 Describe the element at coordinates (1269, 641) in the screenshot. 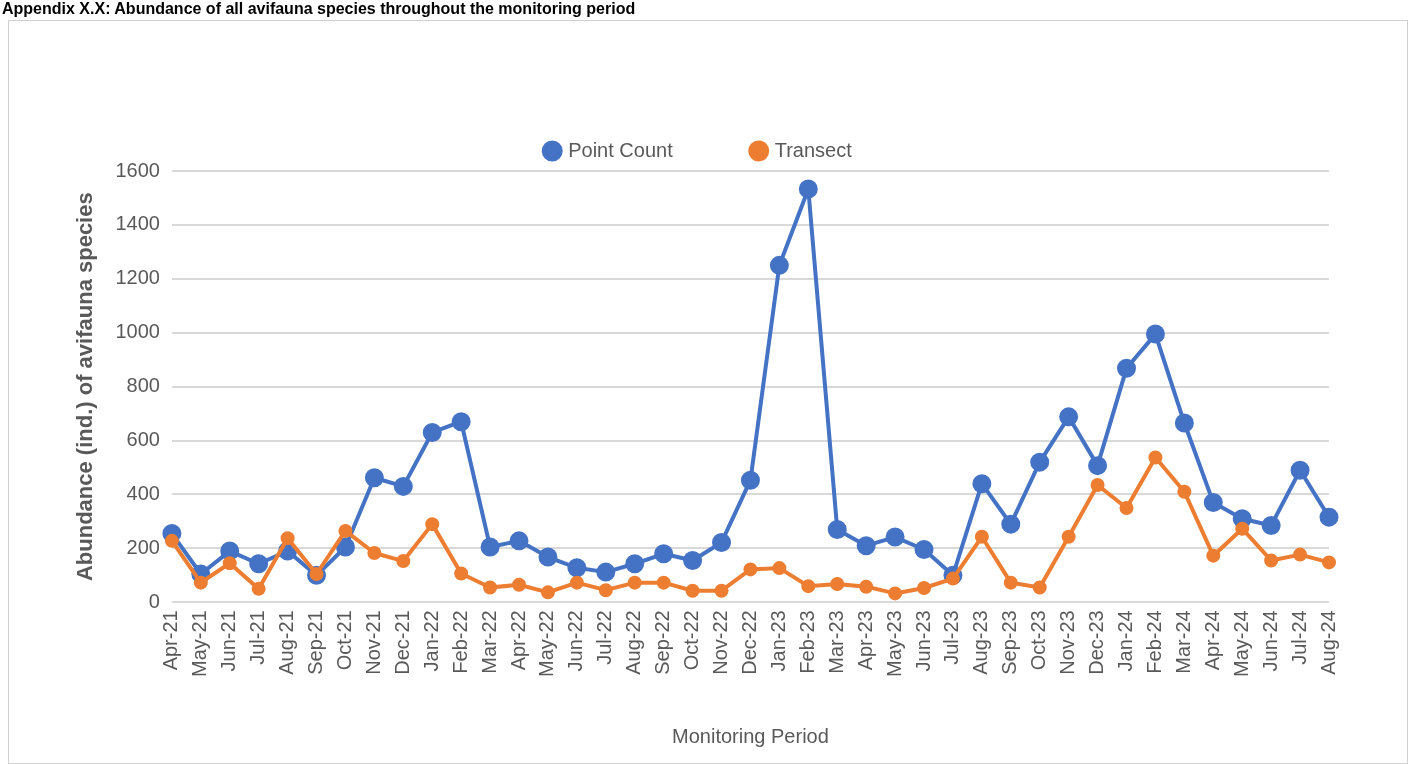

I see `x-tick-label: Jun-24` at that location.